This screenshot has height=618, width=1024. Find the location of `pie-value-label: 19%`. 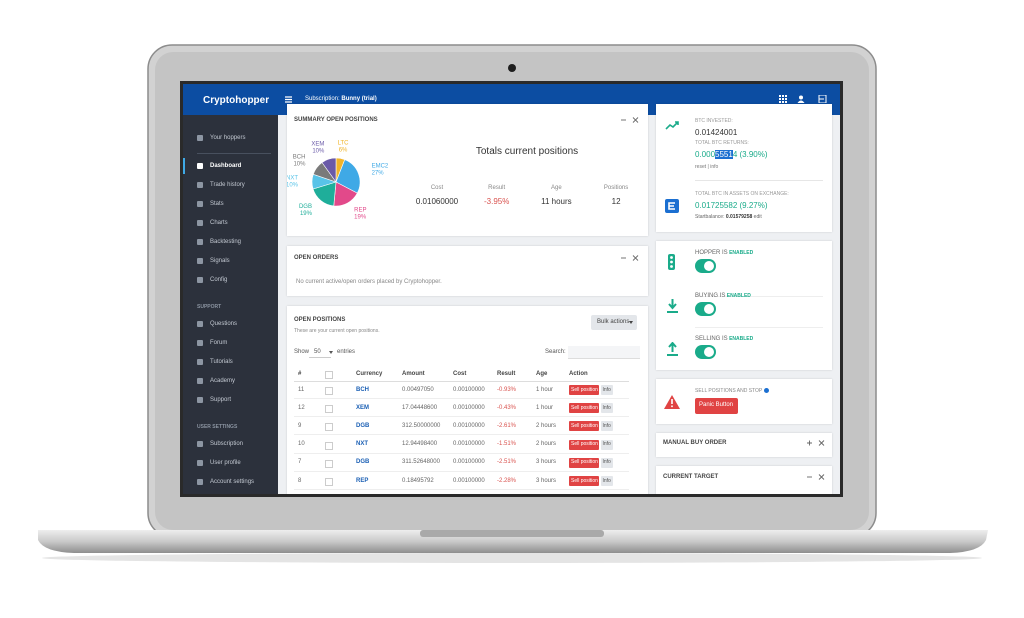

pie-value-label: 19% is located at coordinates (360, 218).